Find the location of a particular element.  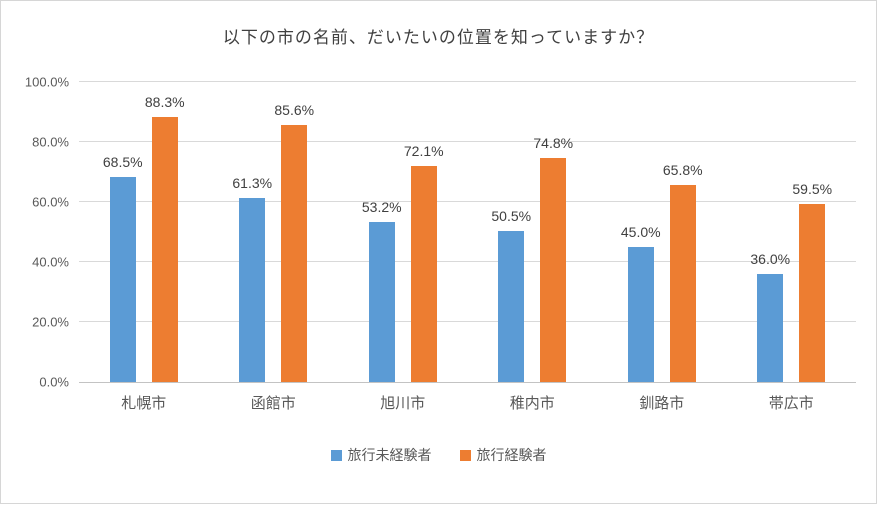

bar-group: 45.0% 65.8% is located at coordinates (662, 232).